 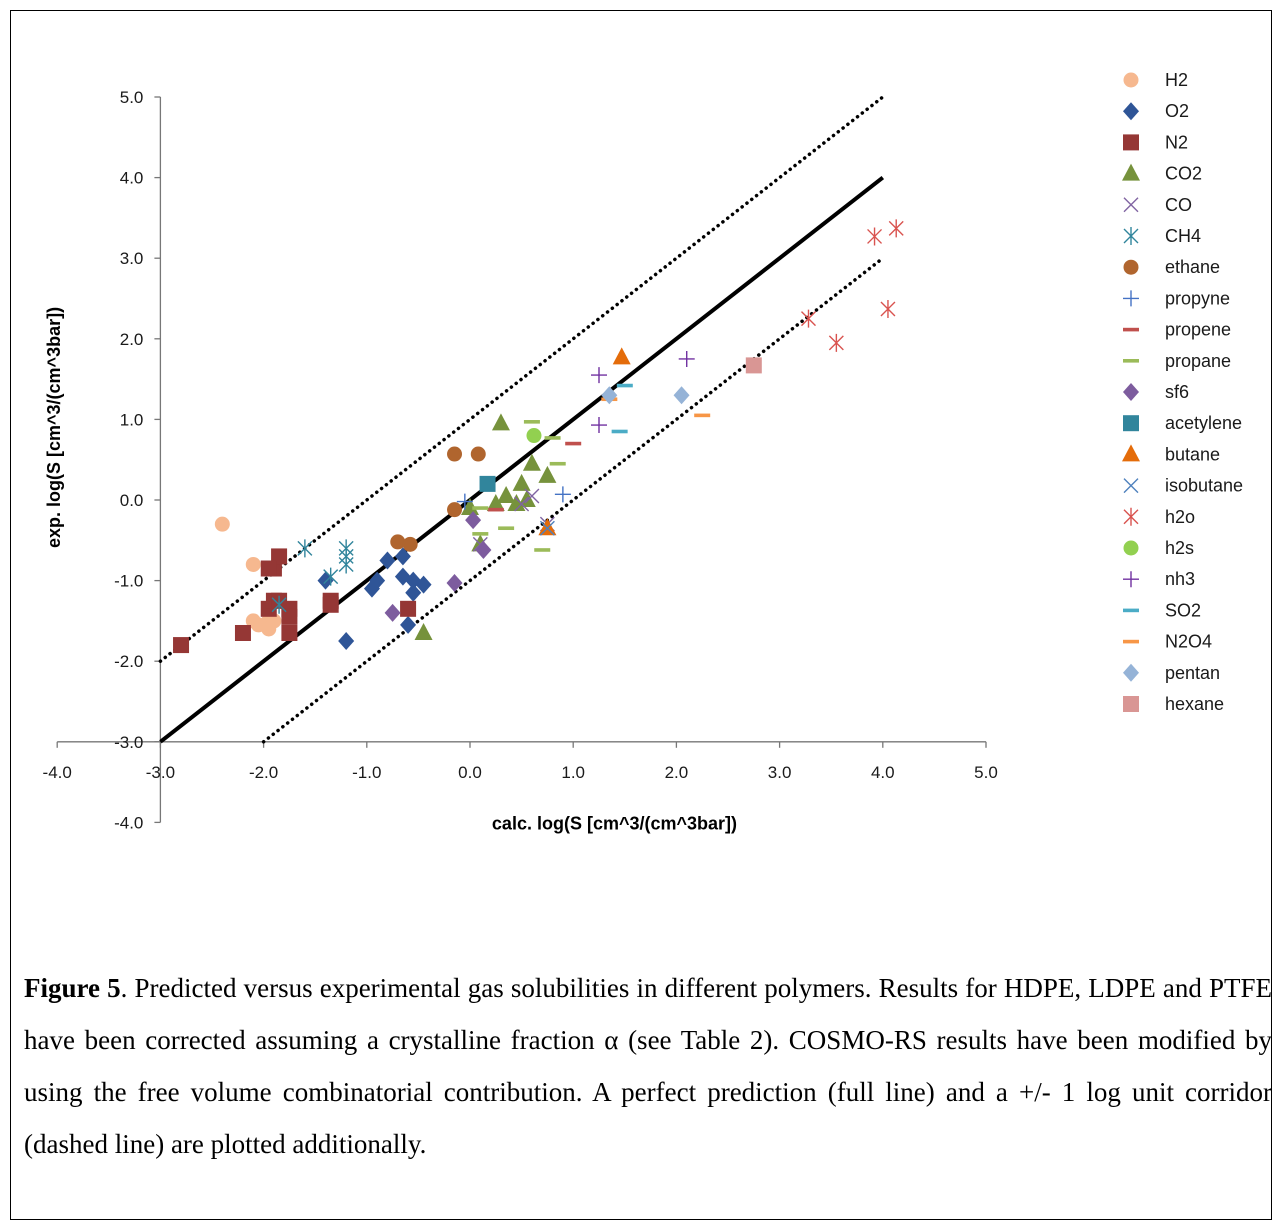 What do you see at coordinates (1177, 111) in the screenshot?
I see `legend-label-o2: O2` at bounding box center [1177, 111].